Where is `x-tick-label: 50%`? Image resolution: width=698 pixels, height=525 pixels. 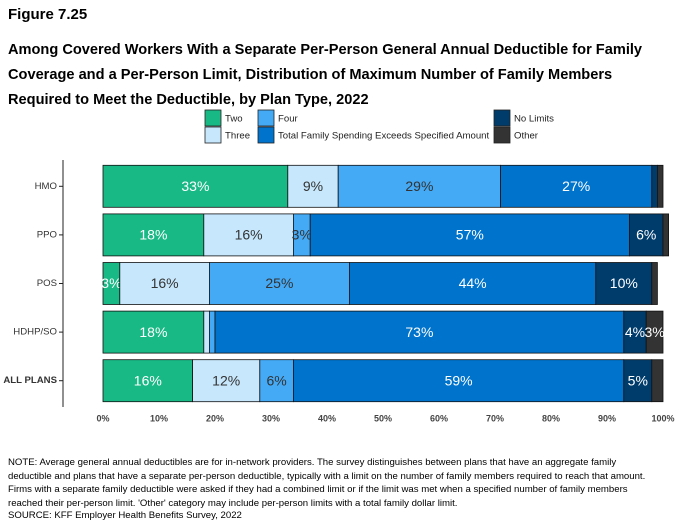 x-tick-label: 50% is located at coordinates (383, 418).